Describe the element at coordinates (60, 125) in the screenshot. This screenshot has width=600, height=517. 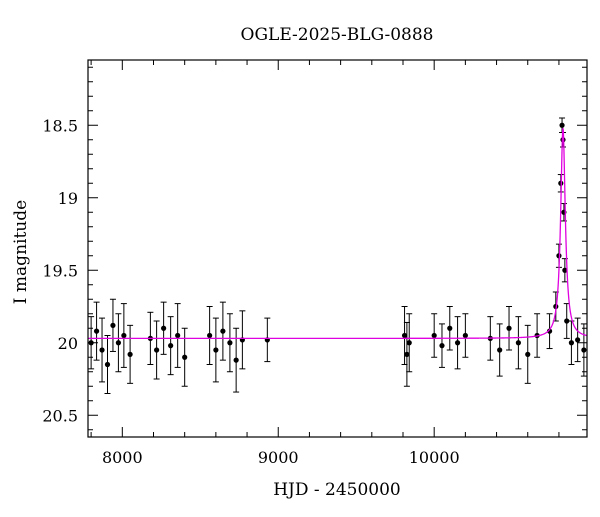
I see `y-tick-label: 18.5` at that location.